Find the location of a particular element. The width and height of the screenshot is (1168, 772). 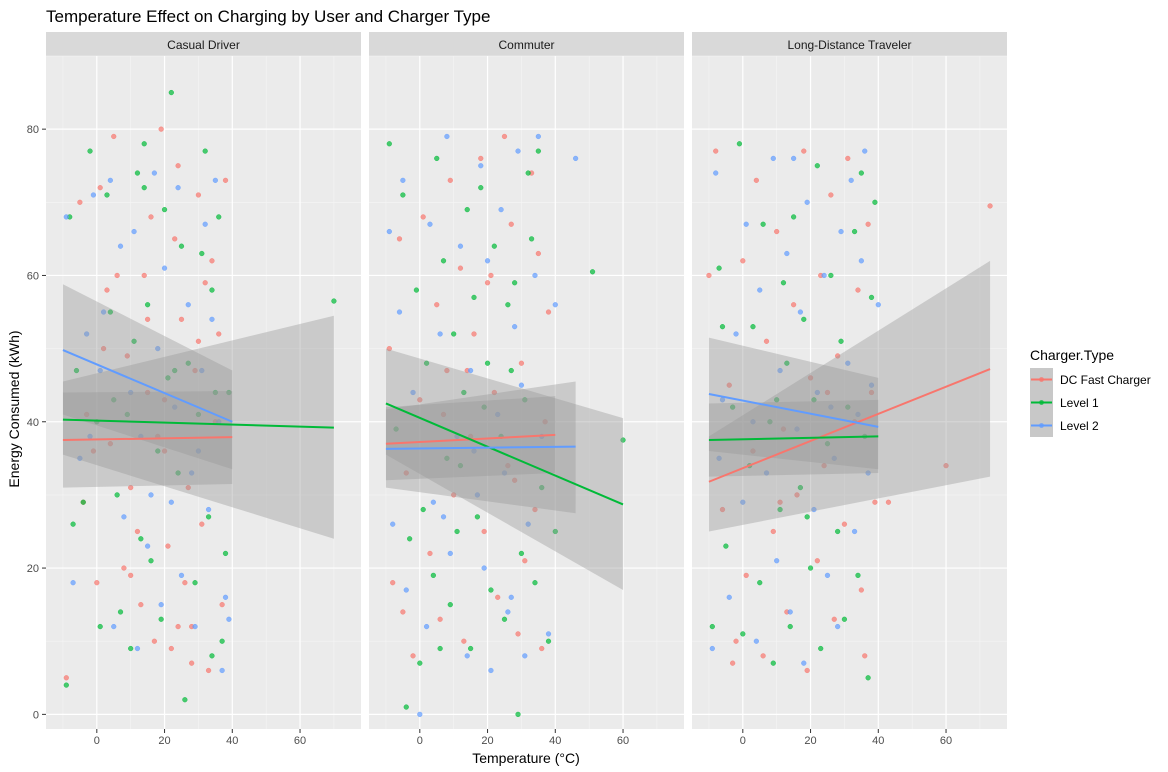

facet-strip-label: Long-Distance Traveler is located at coordinates (849, 45).